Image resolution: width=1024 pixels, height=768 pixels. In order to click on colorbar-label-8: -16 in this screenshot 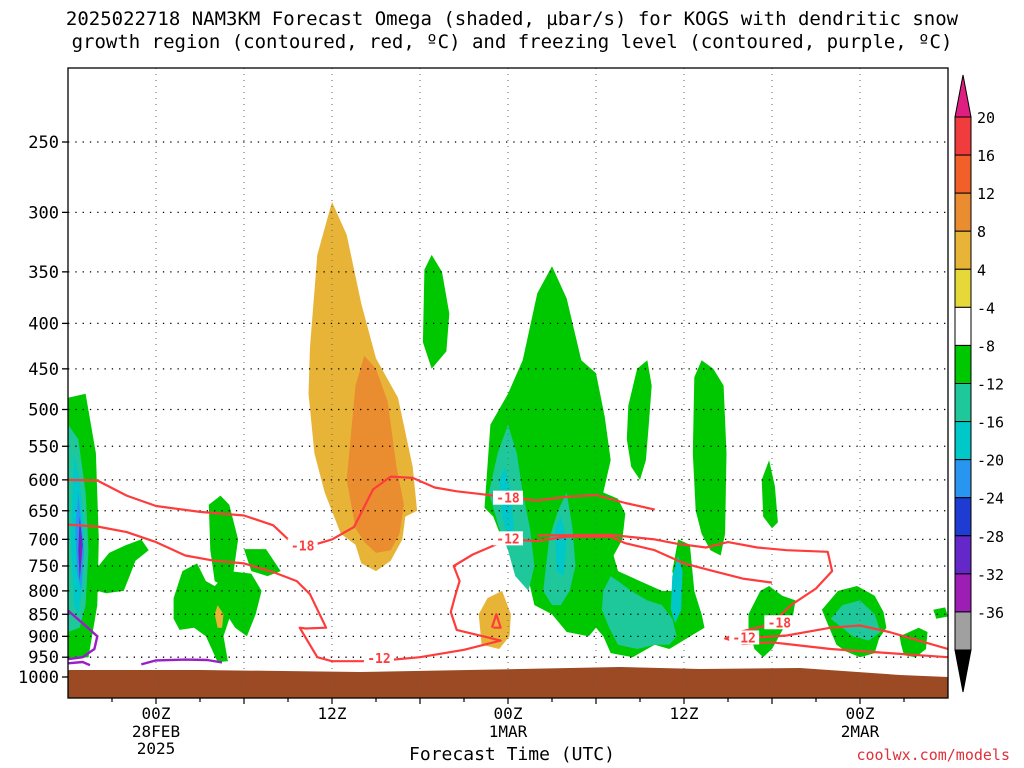, I will do `click(990, 423)`.